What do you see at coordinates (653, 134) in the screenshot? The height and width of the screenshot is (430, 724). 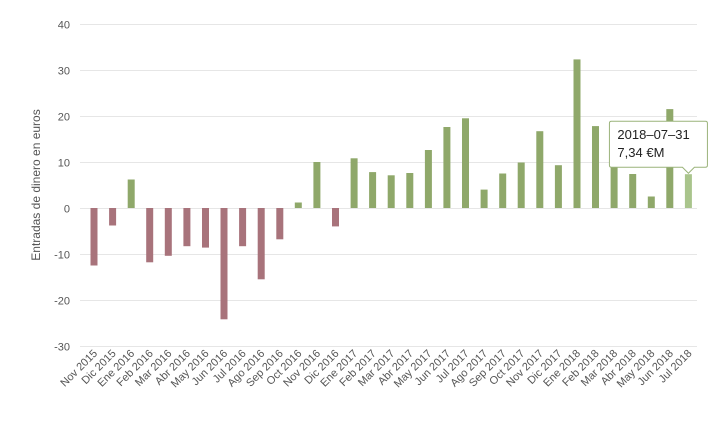 I see `tooltip-date: 2018–07–31` at bounding box center [653, 134].